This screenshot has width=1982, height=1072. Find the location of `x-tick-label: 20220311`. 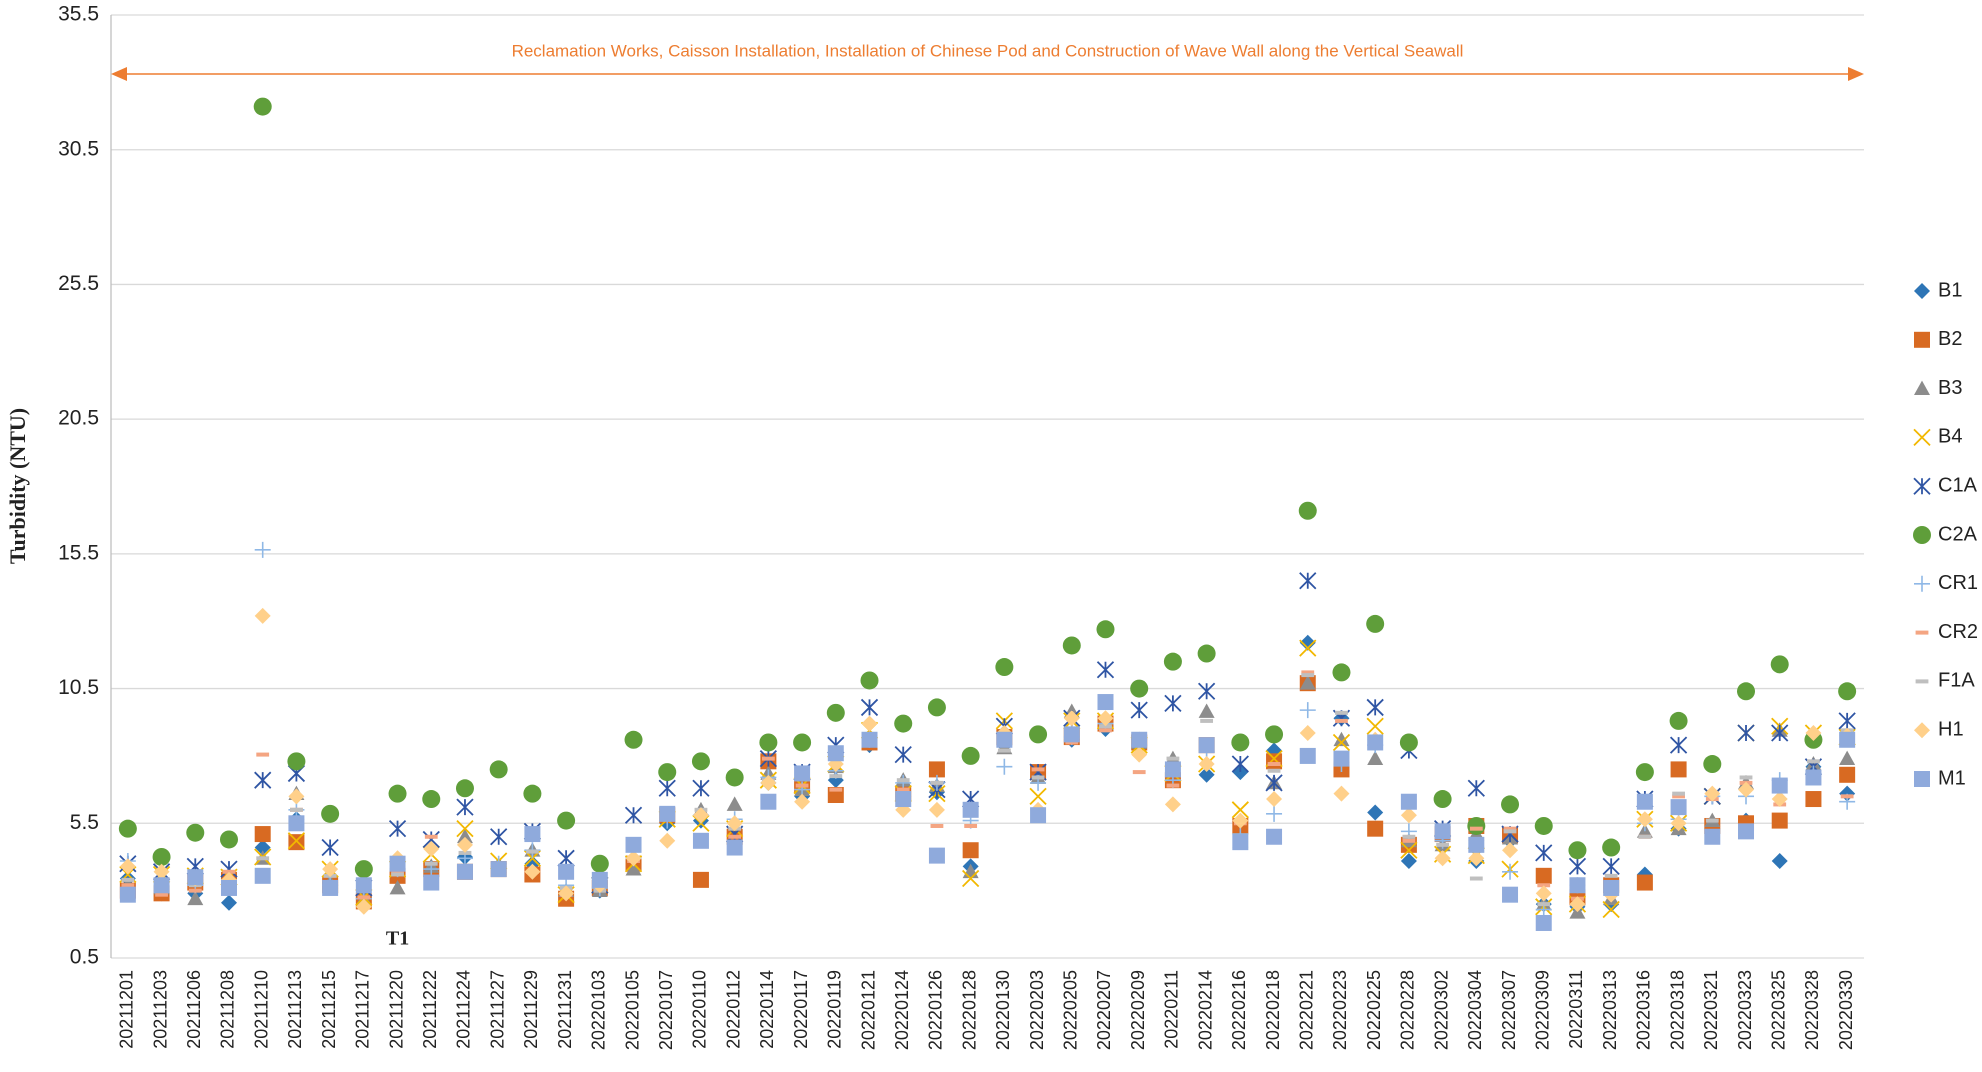

x-tick-label: 20220311 is located at coordinates (1576, 1009).